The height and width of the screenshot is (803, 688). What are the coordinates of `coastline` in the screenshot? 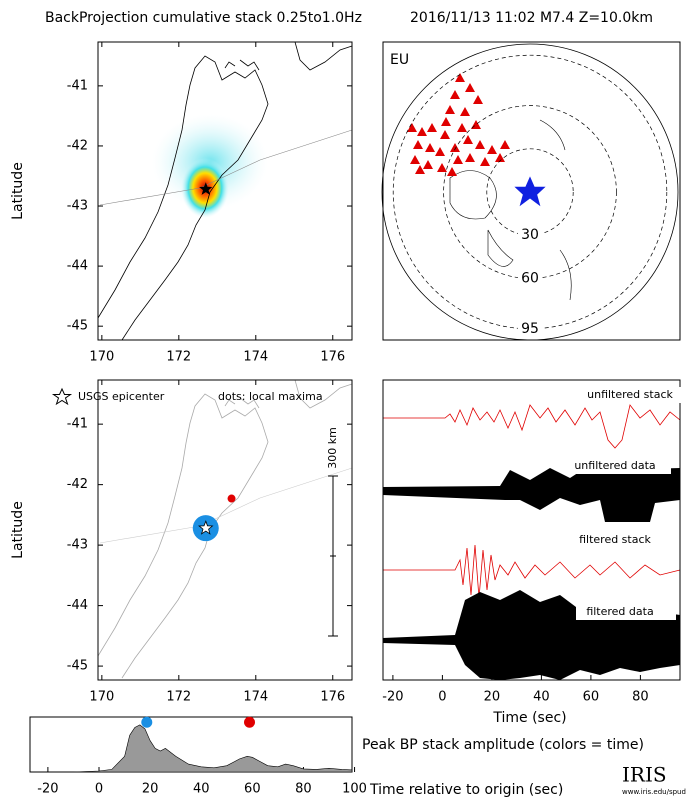 It's located at (225, 529).